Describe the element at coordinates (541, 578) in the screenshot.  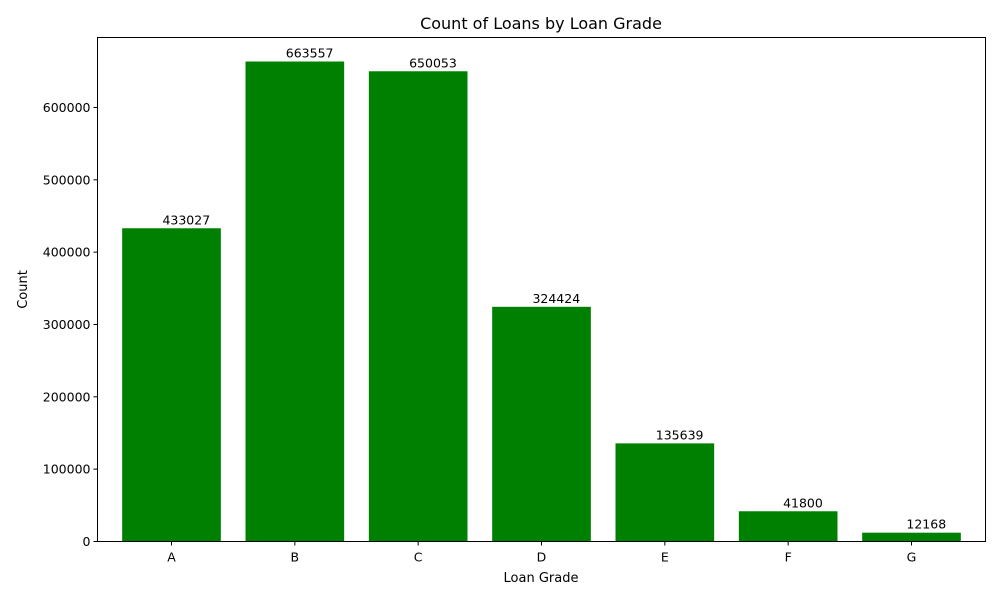
I see `x-axis-label: Loan Grade` at that location.